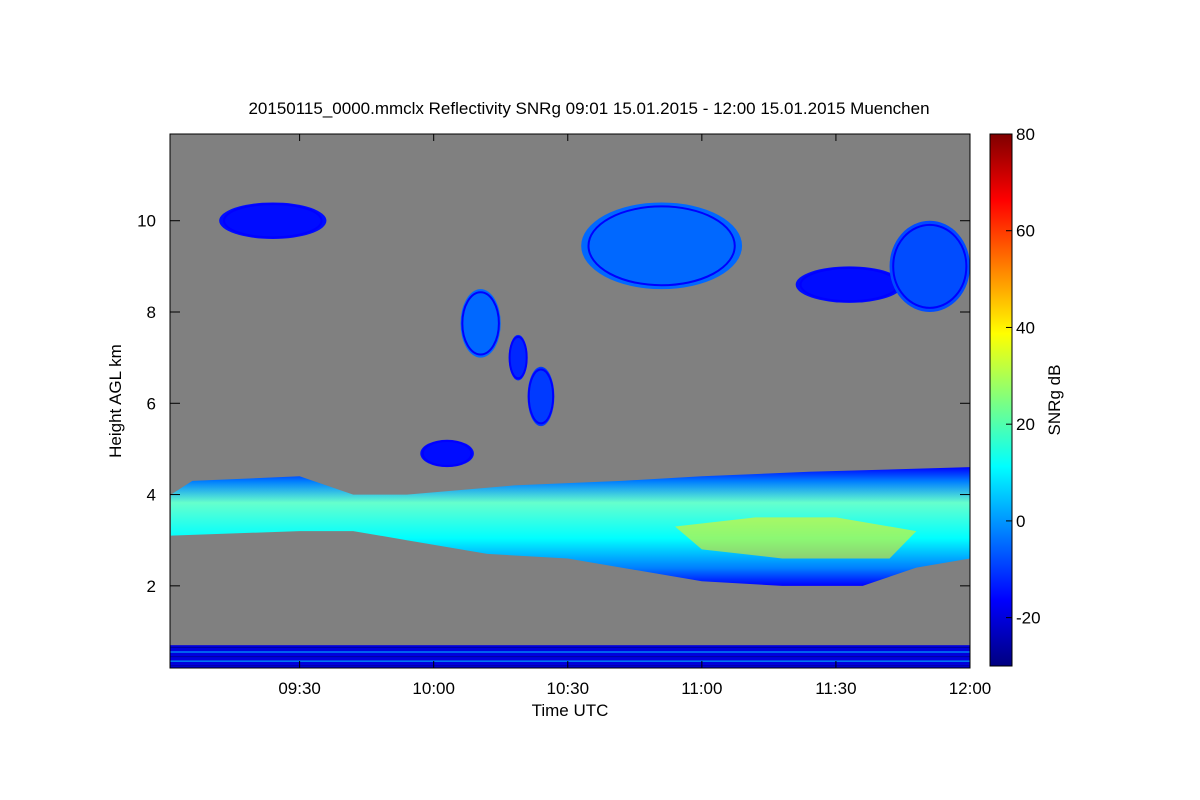 This screenshot has width=1200, height=800. I want to click on x-tick-label: 12:00, so click(970, 688).